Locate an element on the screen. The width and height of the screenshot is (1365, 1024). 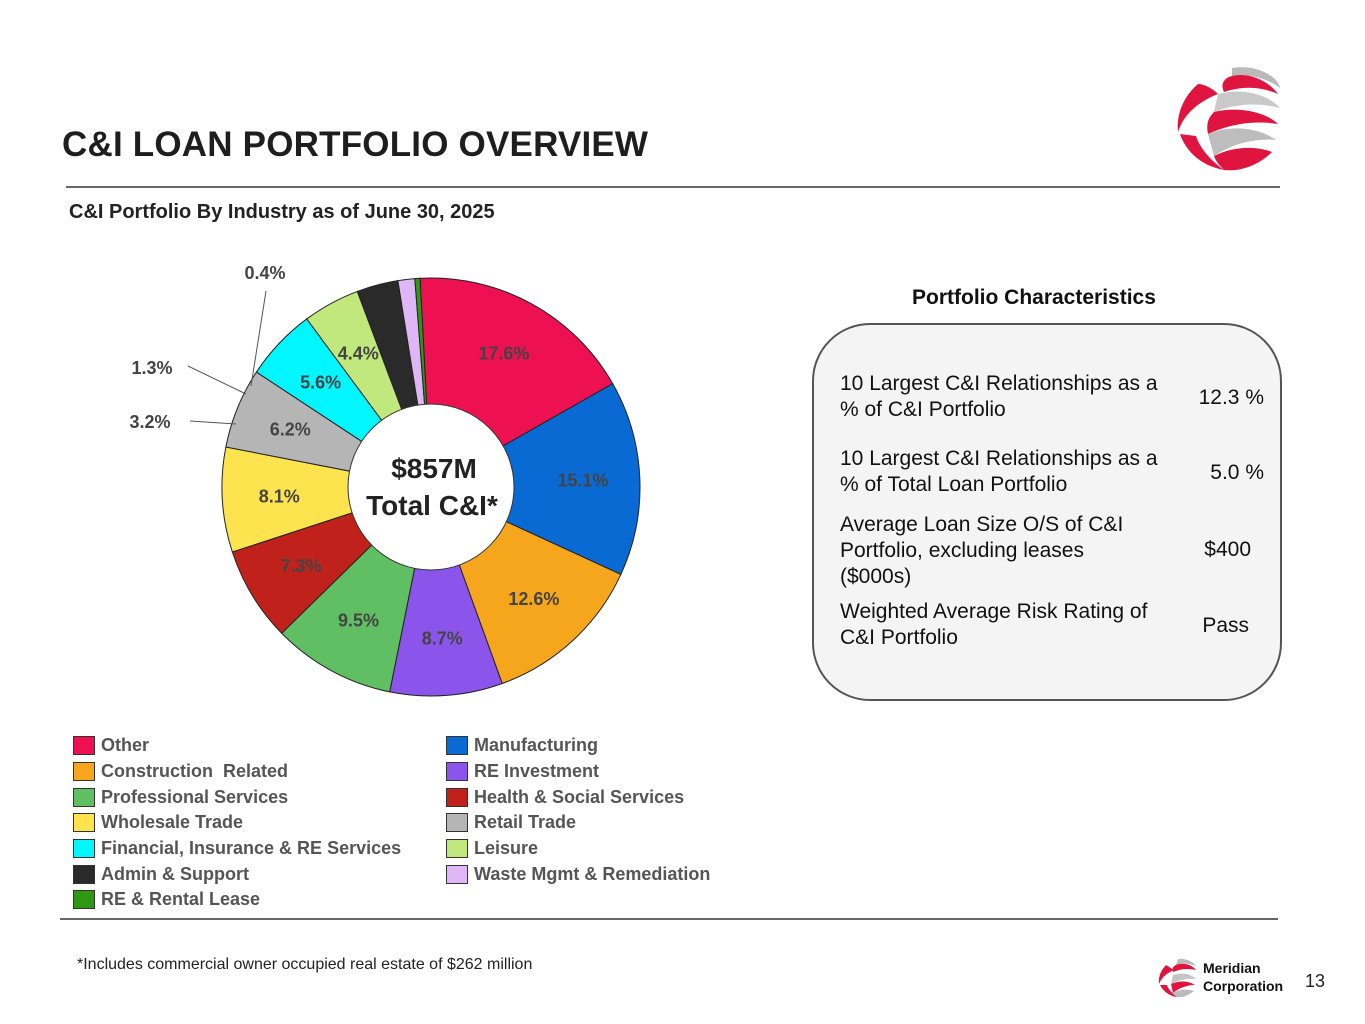
footer-brand-line1: Meridian is located at coordinates (1232, 968).